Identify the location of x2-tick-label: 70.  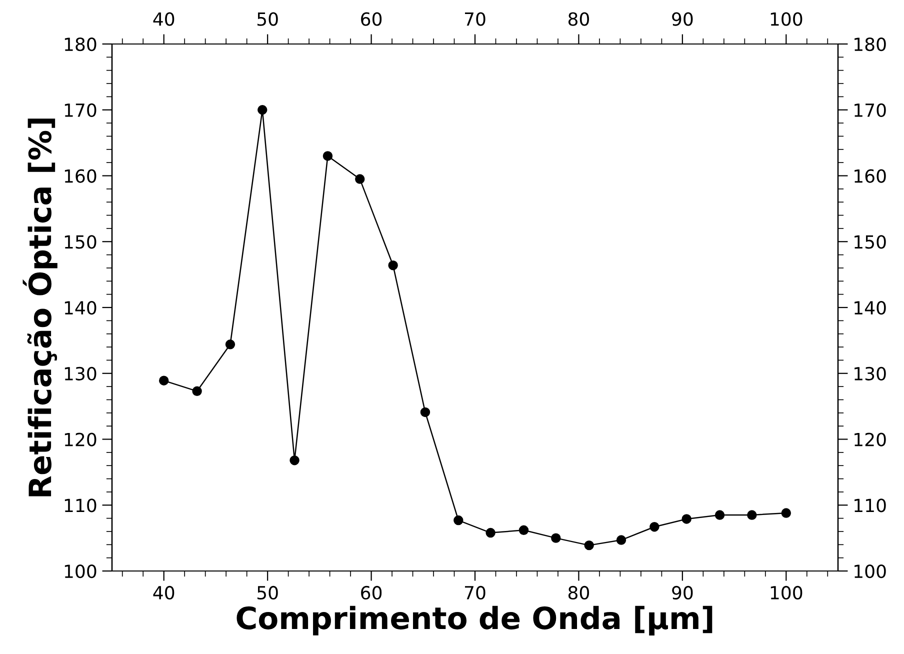
(475, 19).